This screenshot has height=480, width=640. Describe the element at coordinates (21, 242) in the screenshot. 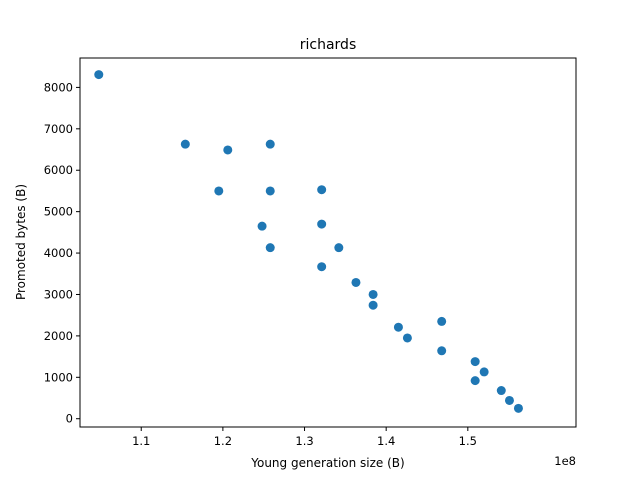

I see `y-axis-label: Promoted bytes (B)` at that location.